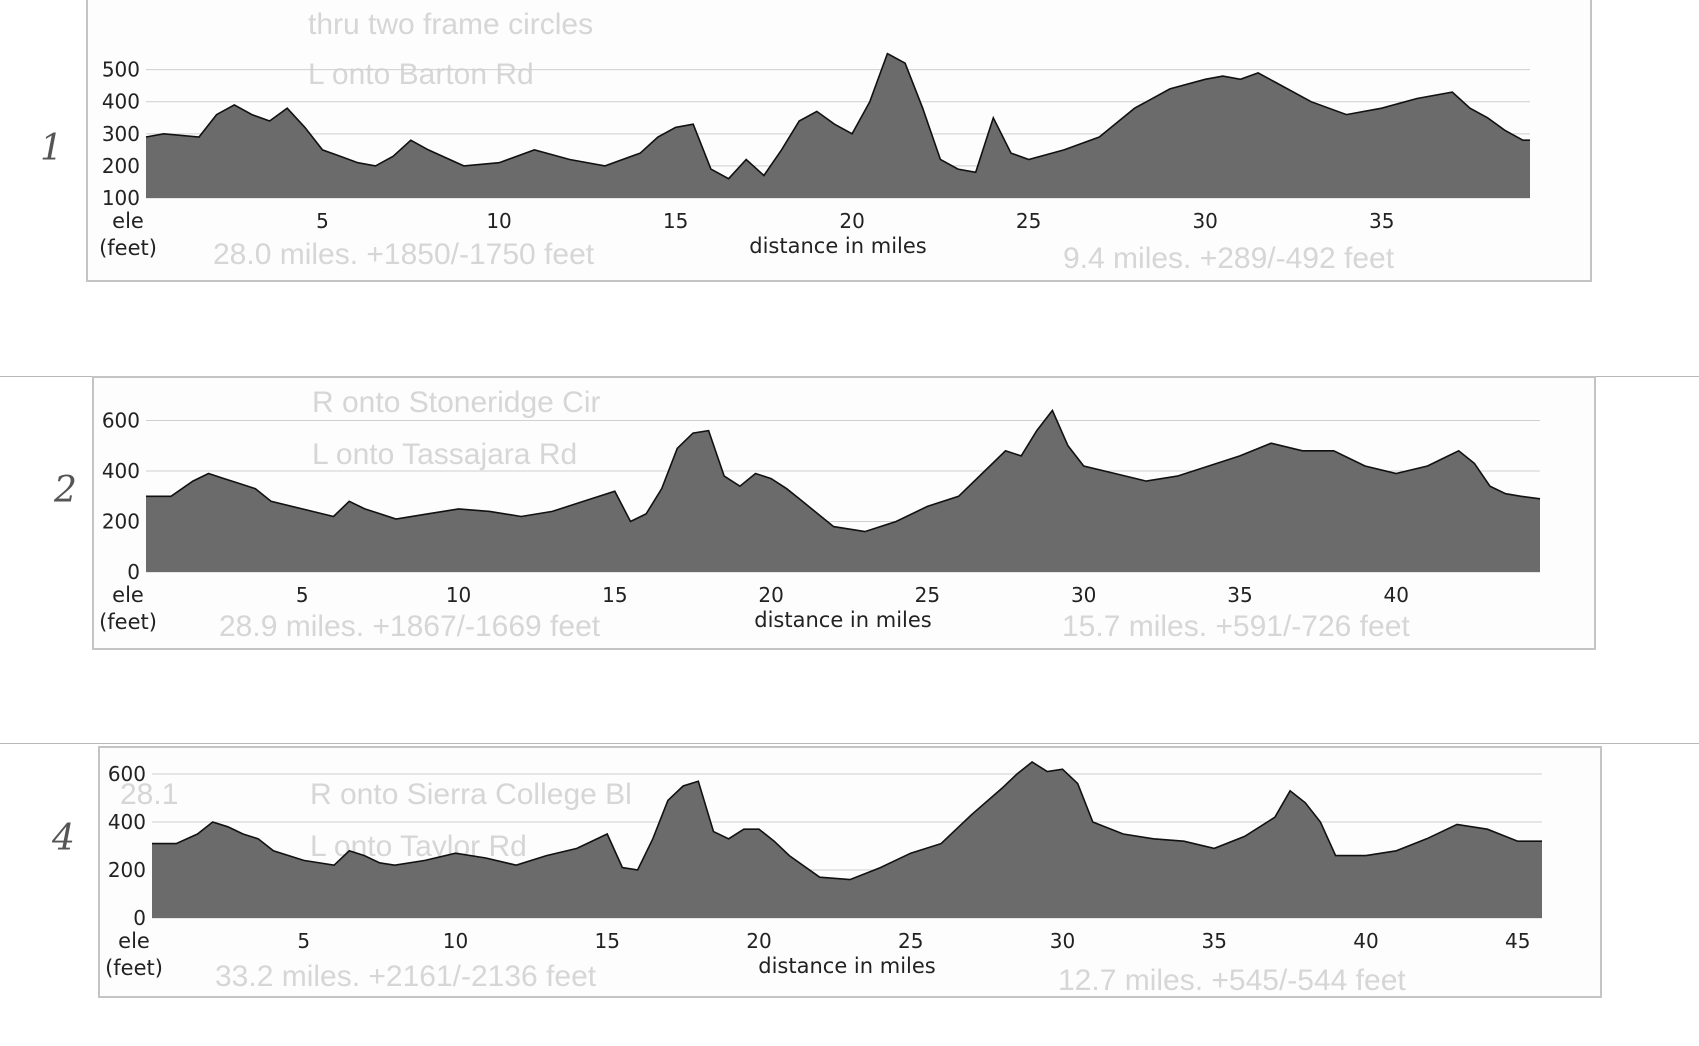 The height and width of the screenshot is (1046, 1699). I want to click on x-tick-label: 45, so click(1517, 941).